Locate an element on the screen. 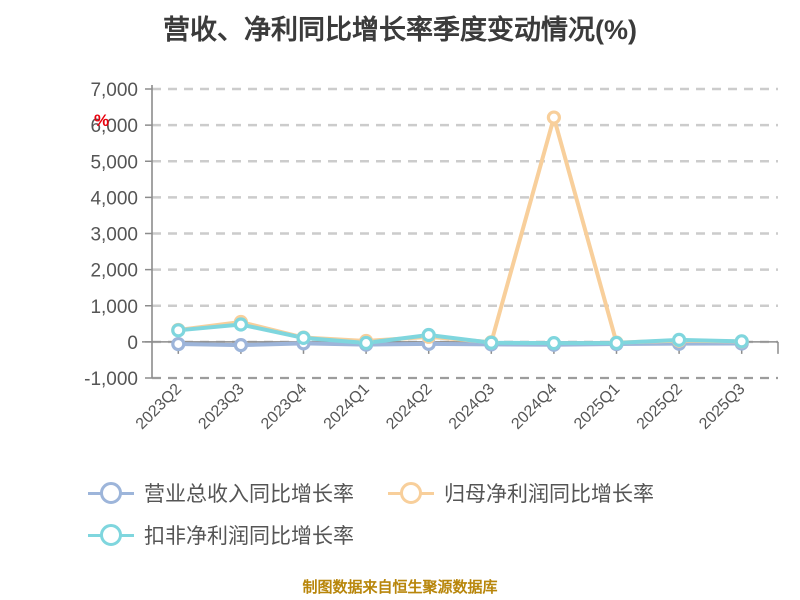 Image resolution: width=800 pixels, height=600 pixels. y-tick-label: 0 is located at coordinates (132, 343).